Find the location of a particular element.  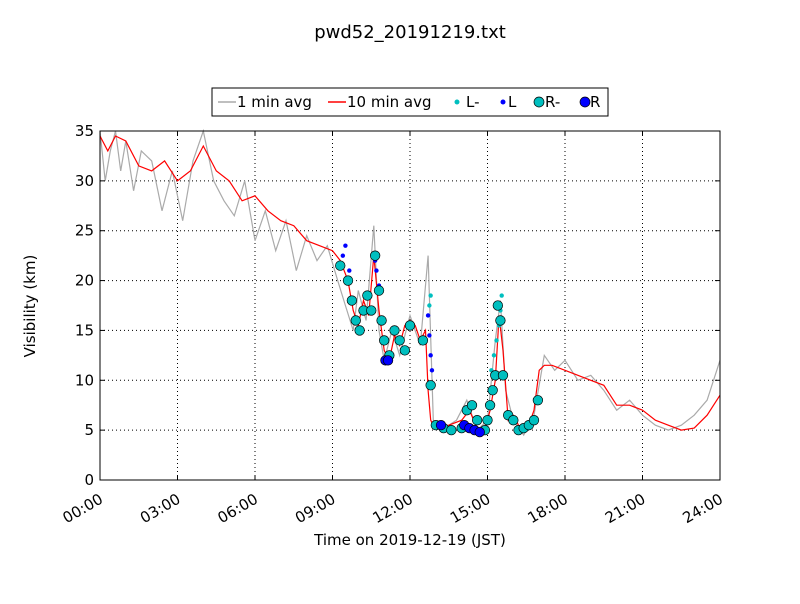

x-tick-label: 00:00 is located at coordinates (83, 508).